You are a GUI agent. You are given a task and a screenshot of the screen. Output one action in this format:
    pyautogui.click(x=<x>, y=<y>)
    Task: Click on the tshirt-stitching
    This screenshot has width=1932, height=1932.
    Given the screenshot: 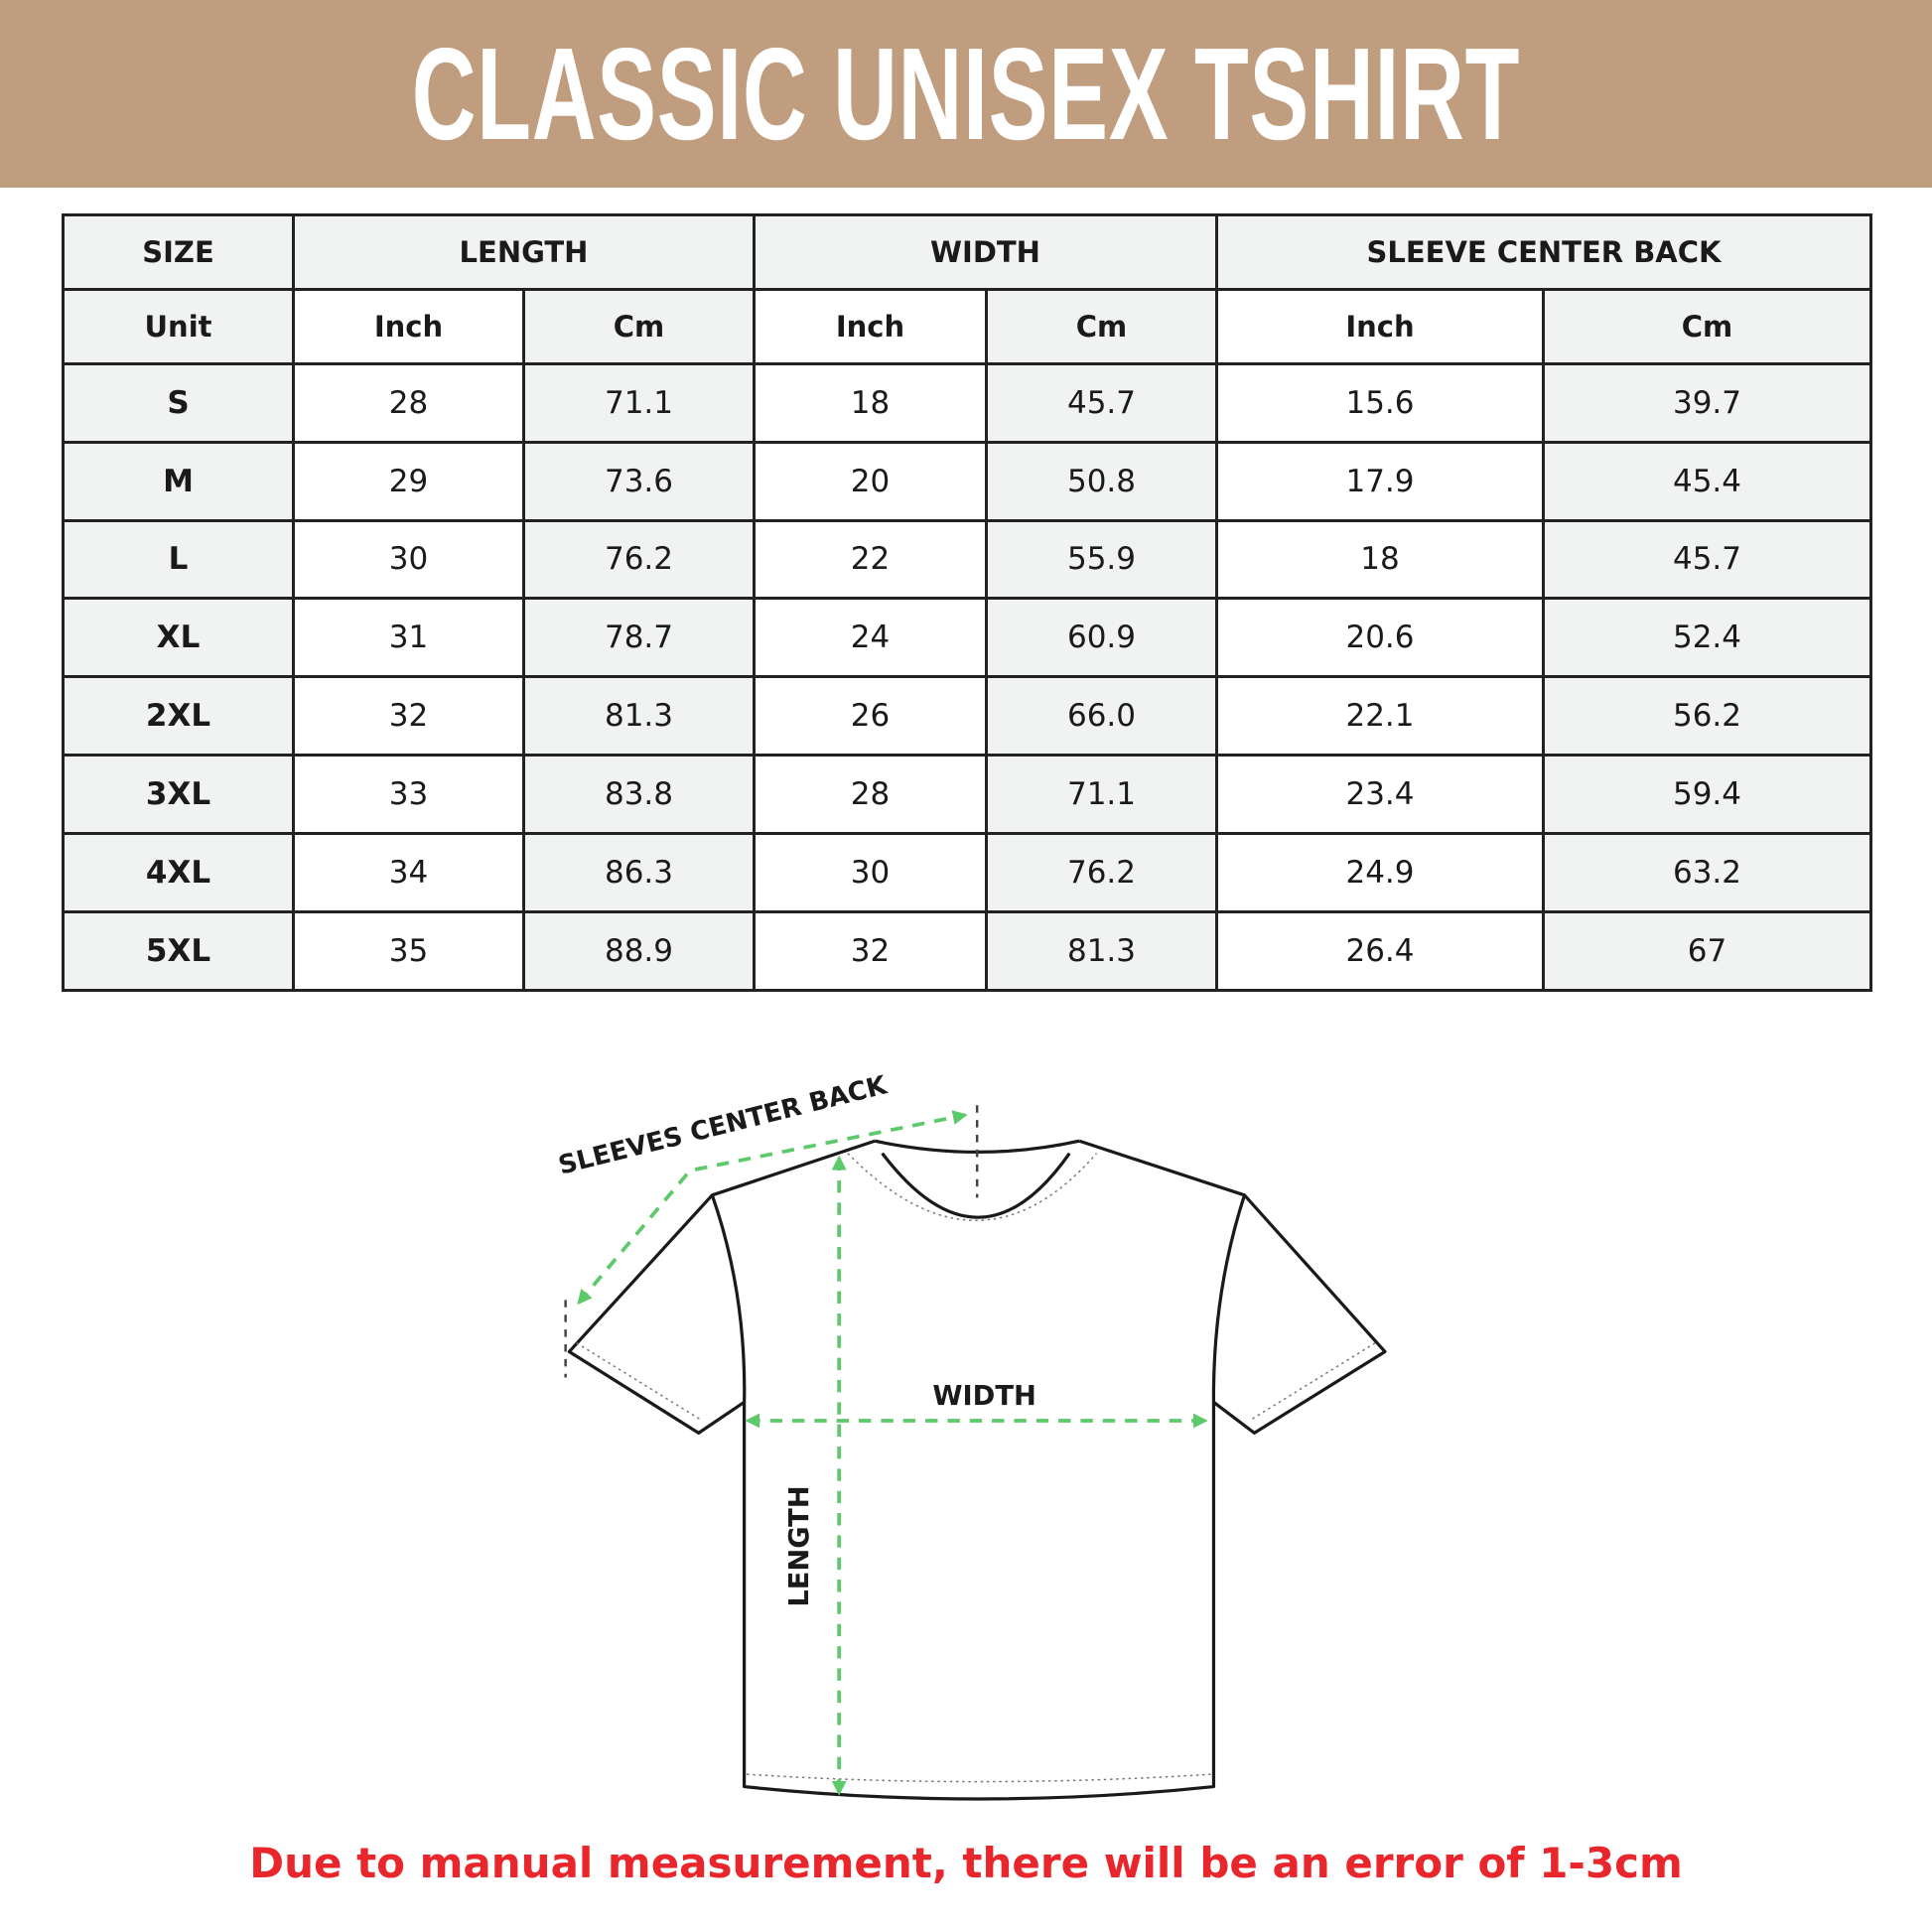 What is the action you would take?
    pyautogui.click(x=976, y=1468)
    